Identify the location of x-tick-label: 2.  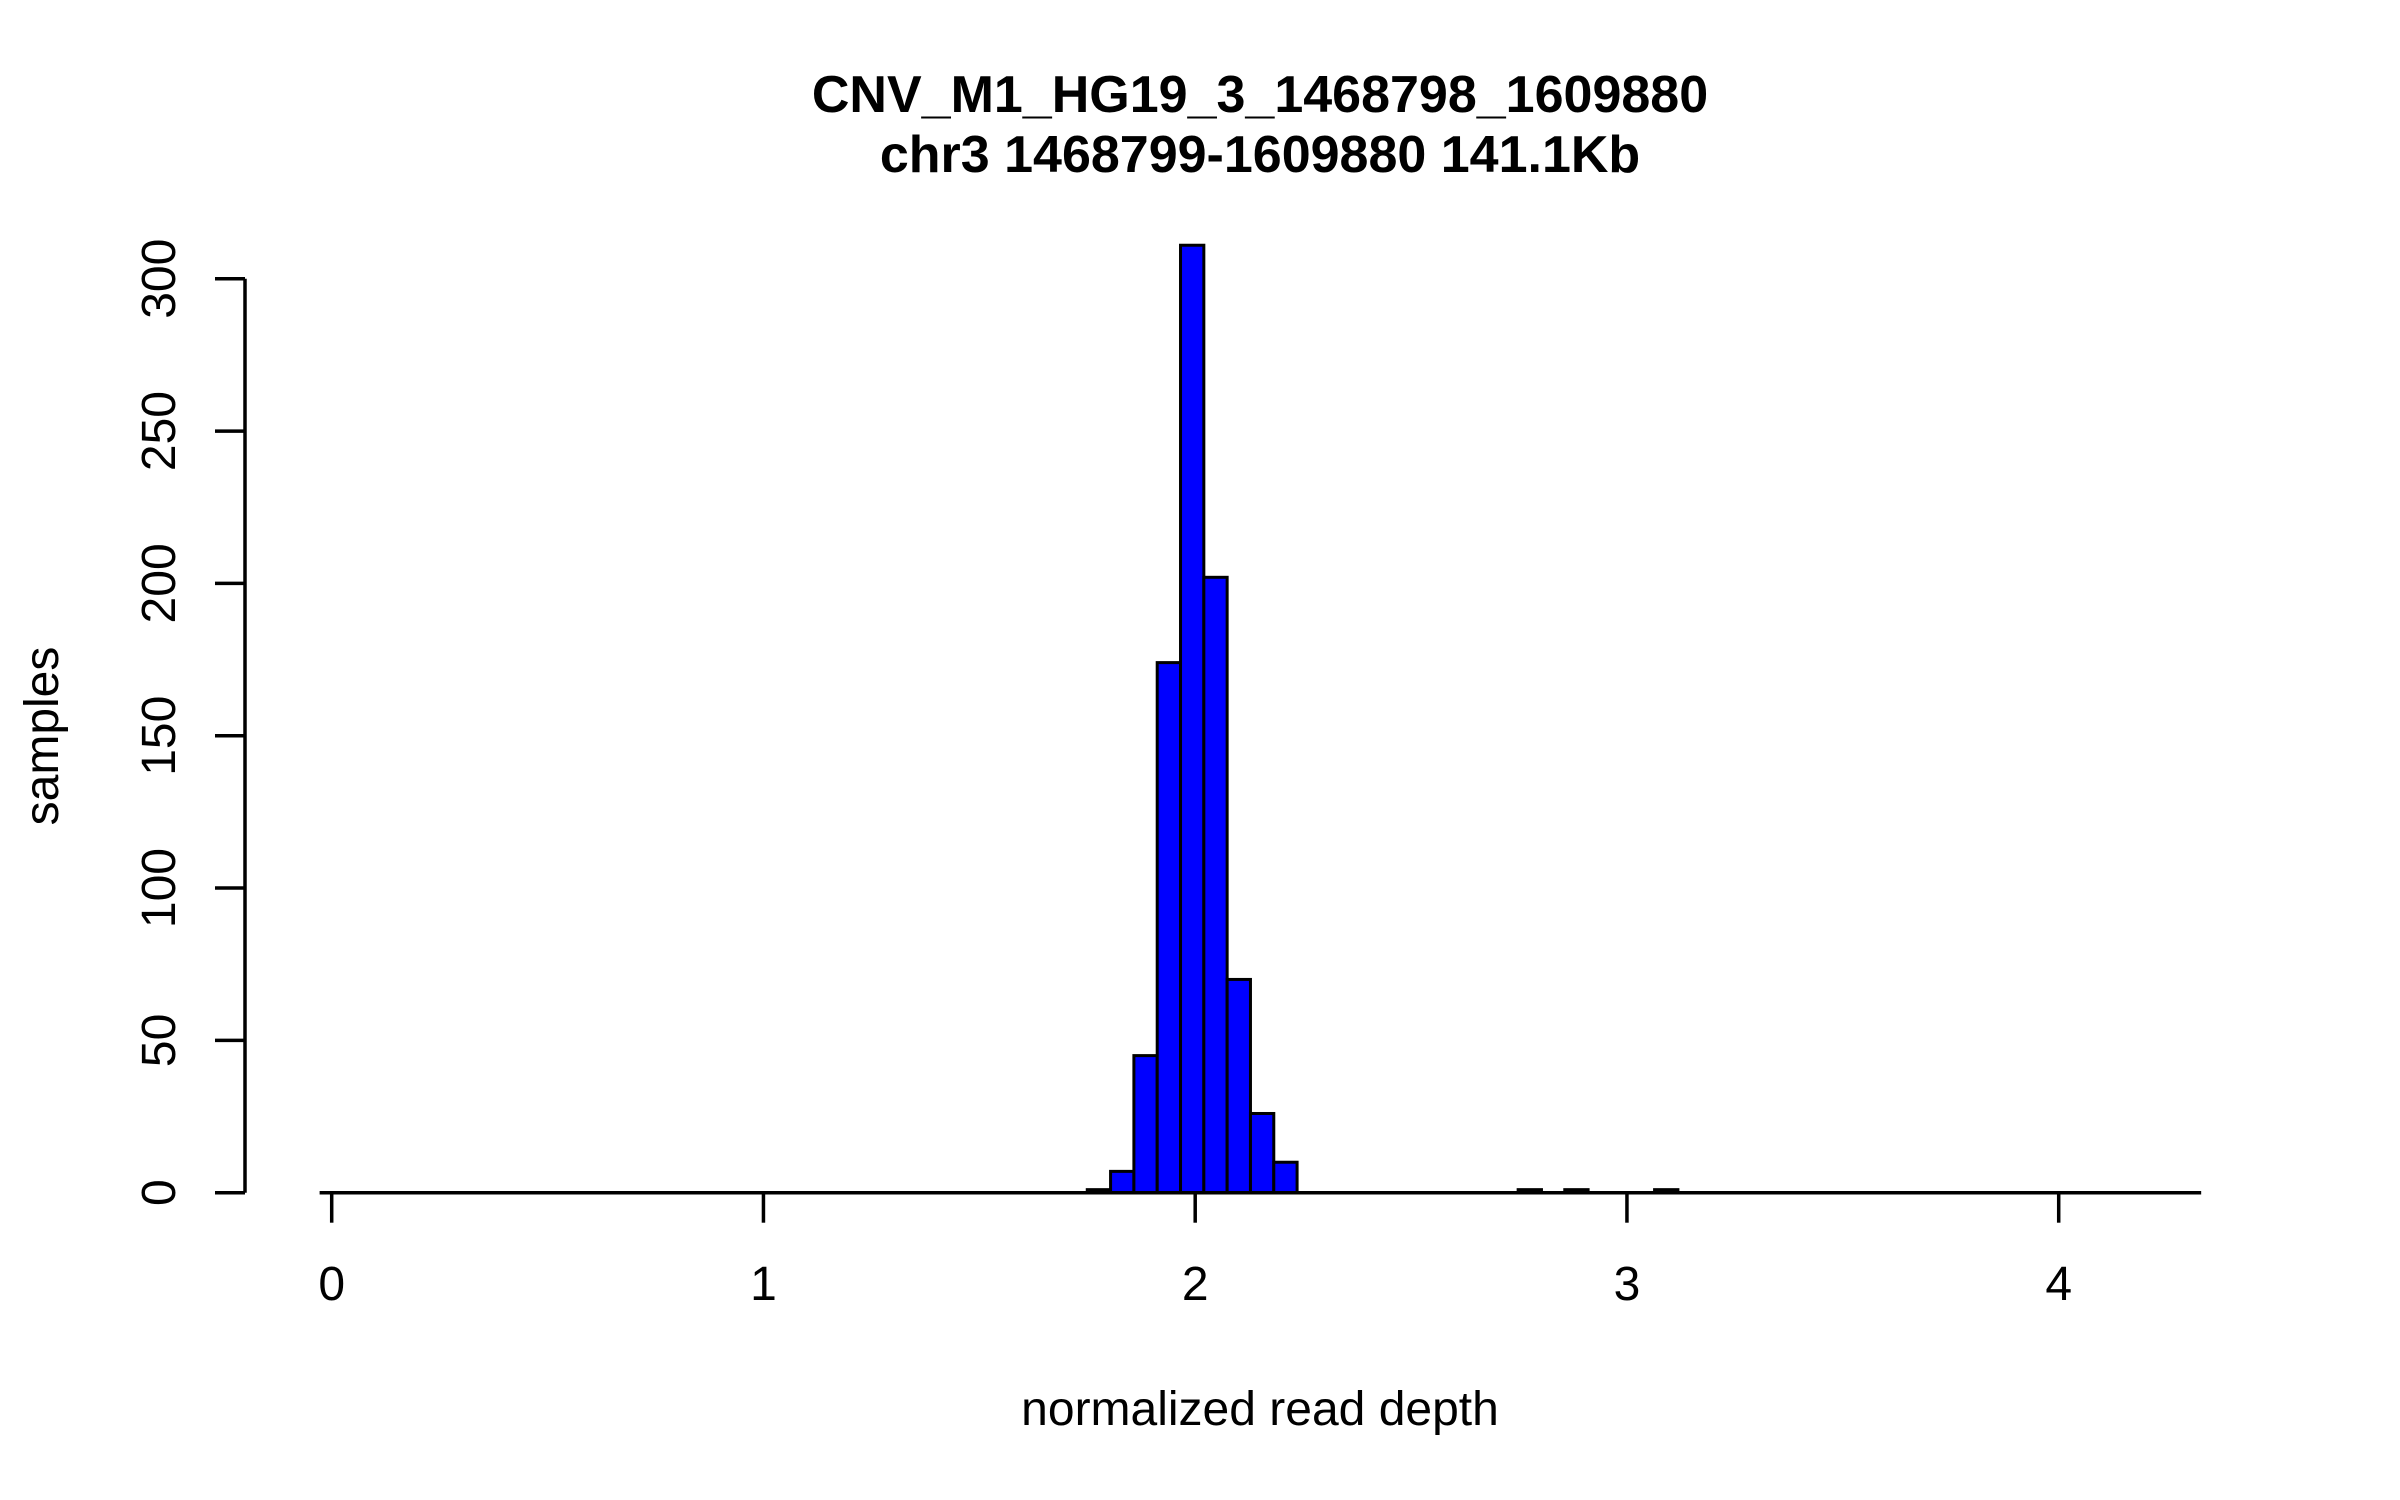
(1195, 1284).